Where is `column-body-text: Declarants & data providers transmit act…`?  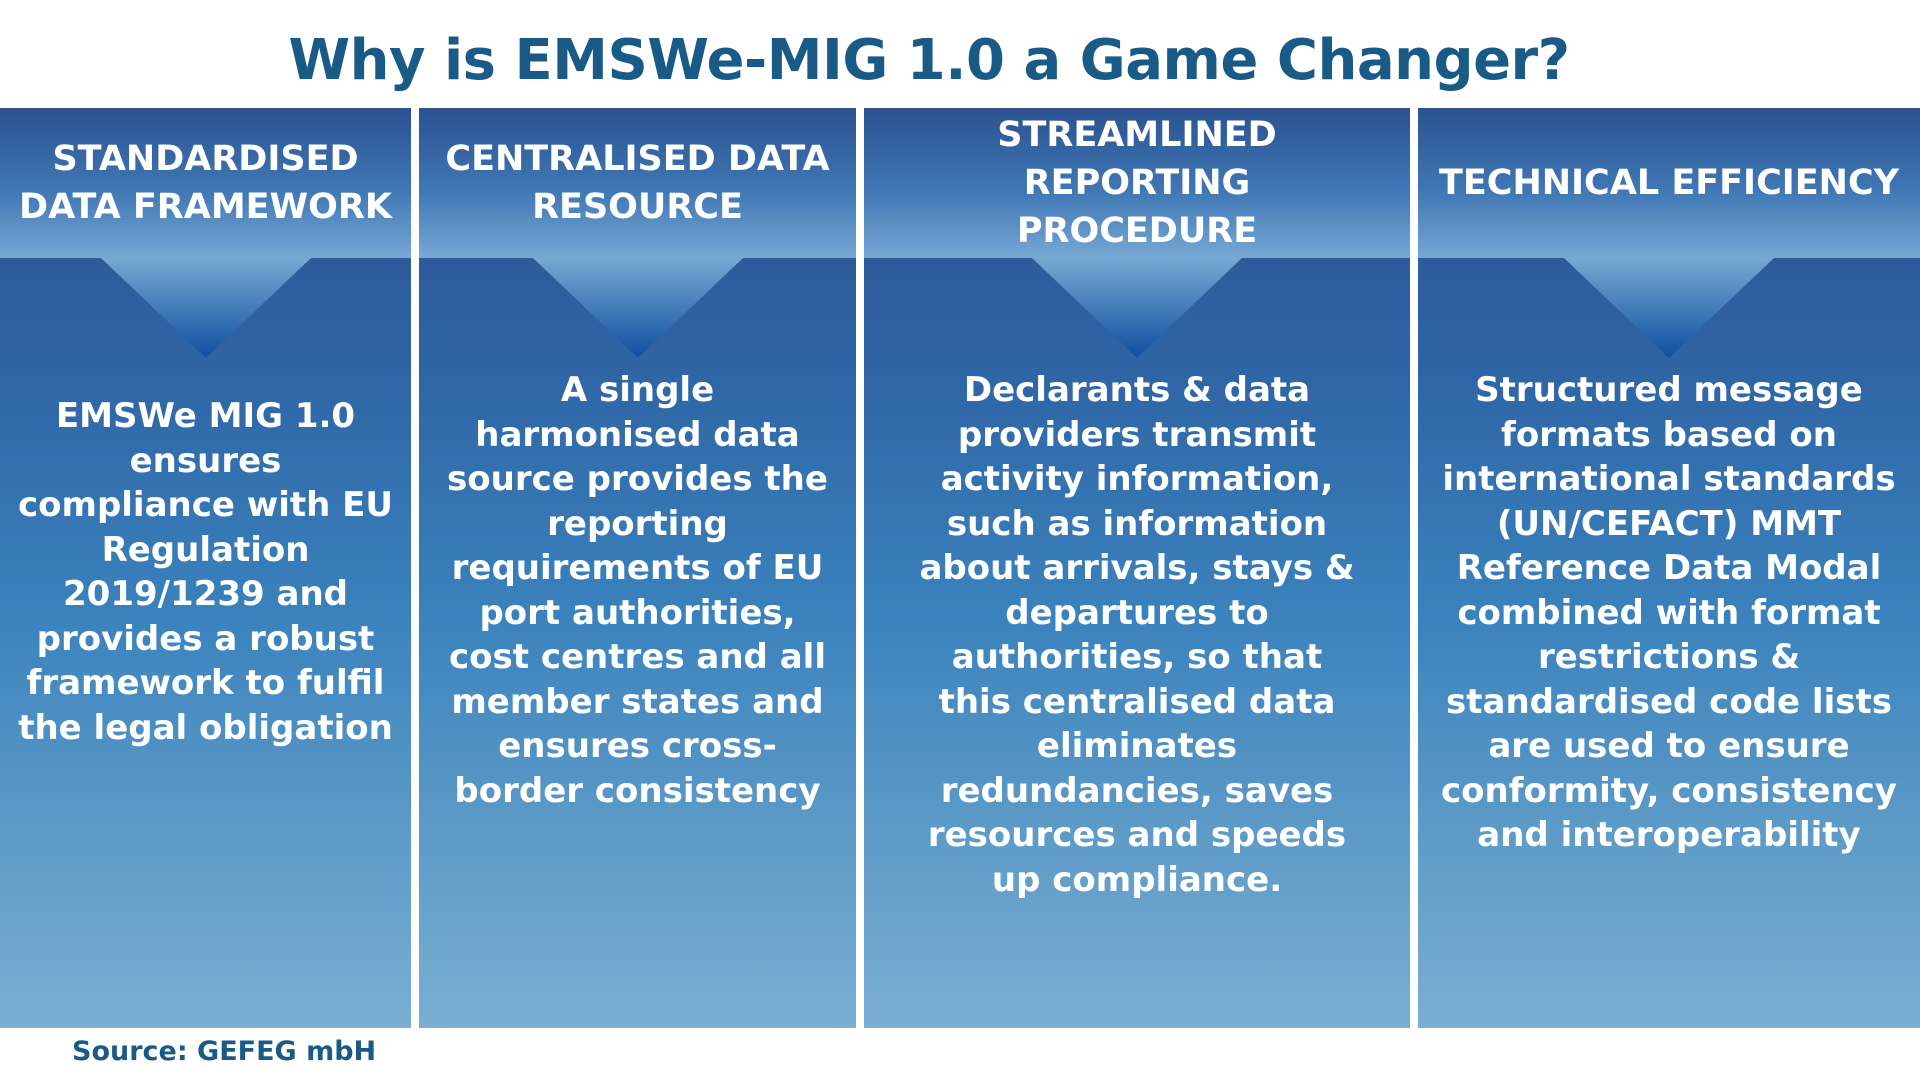 column-body-text: Declarants & data providers transmit act… is located at coordinates (1137, 635).